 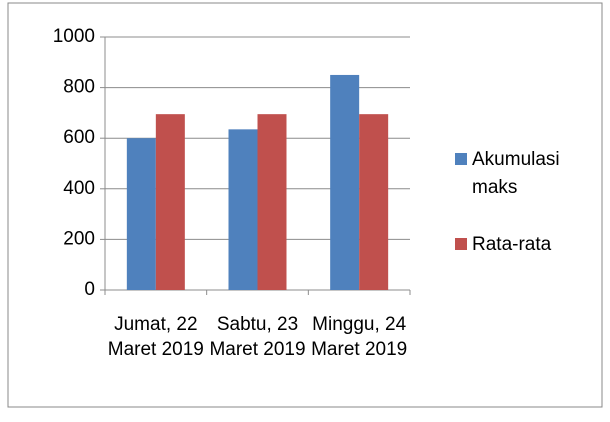 I want to click on y-tick-label: 600, so click(x=79, y=137).